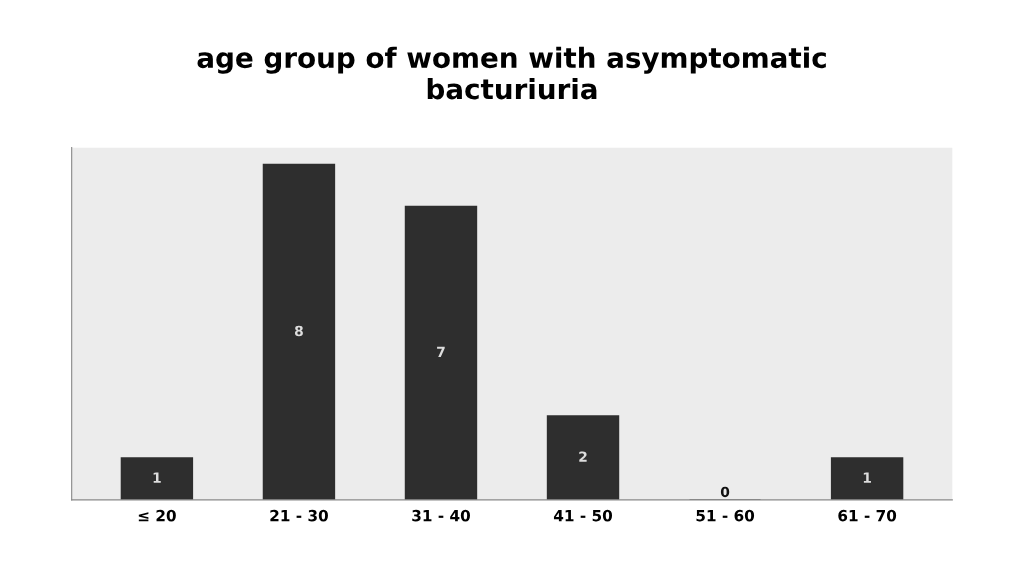 The height and width of the screenshot is (568, 1024). I want to click on data-label: 8, so click(298, 331).